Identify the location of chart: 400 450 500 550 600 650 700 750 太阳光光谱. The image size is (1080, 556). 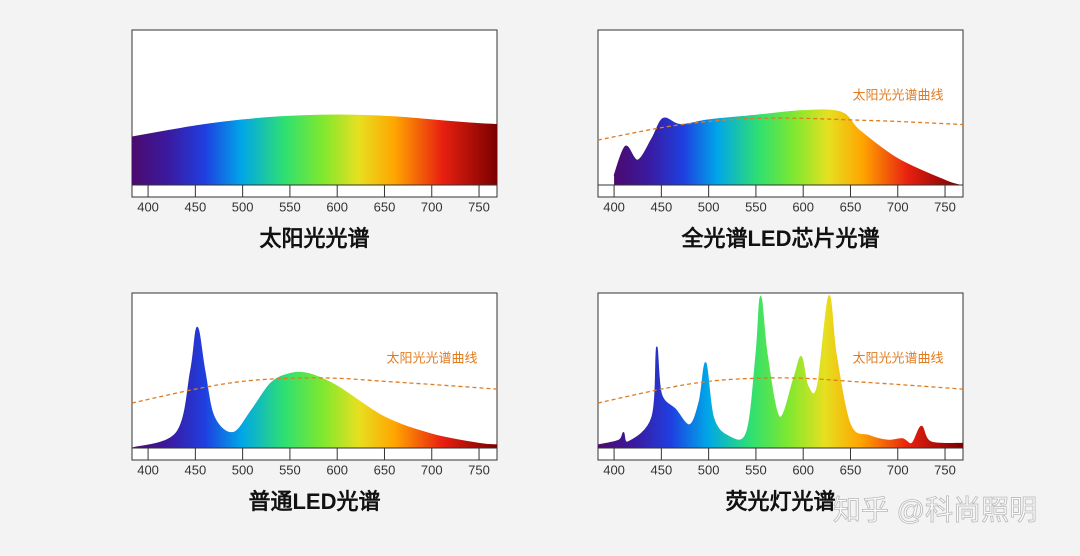
(314, 140).